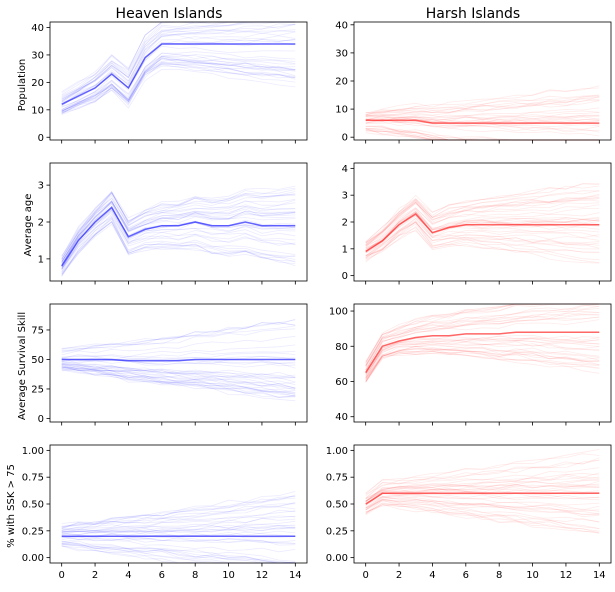 This screenshot has width=615, height=592. Describe the element at coordinates (341, 382) in the screenshot. I see `y-tick-label: 60` at that location.